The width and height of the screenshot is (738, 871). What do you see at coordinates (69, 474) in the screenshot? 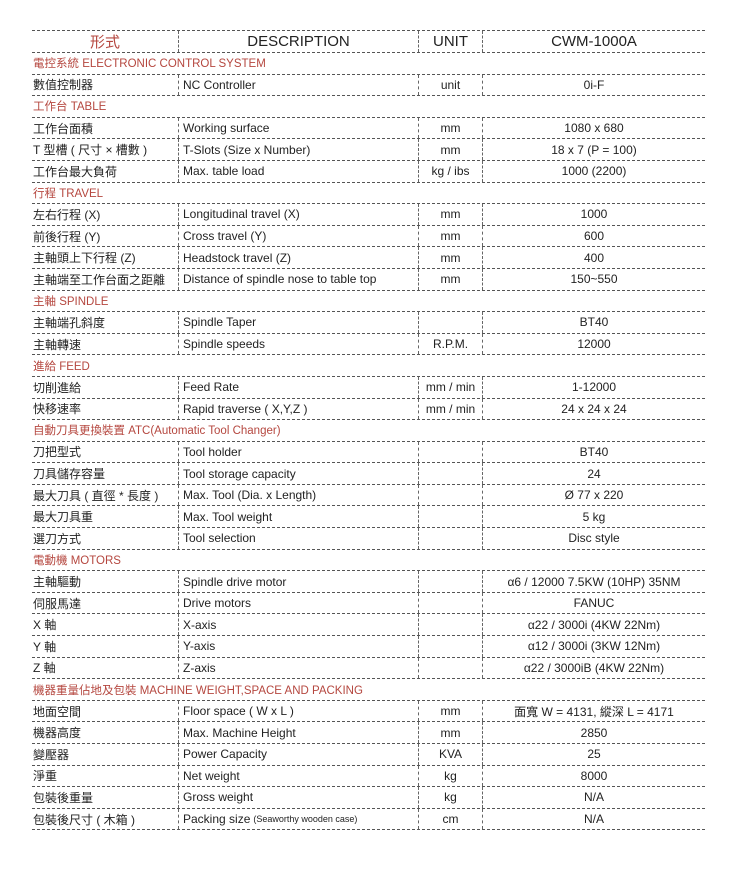
I see `chinese-label: 刀具儲存容量` at bounding box center [69, 474].